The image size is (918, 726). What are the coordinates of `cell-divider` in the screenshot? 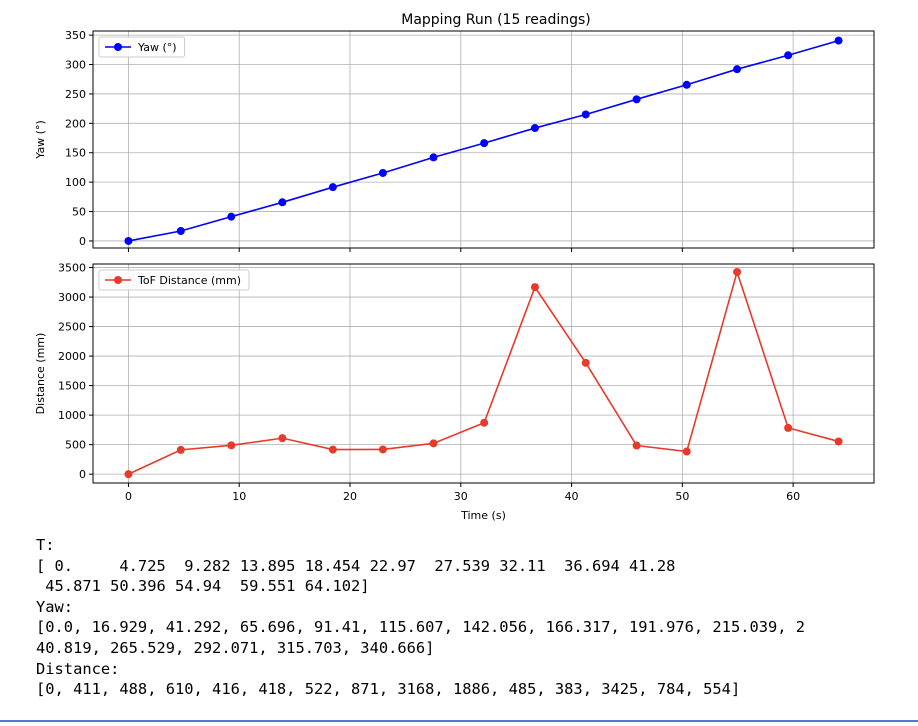 It's located at (459, 721).